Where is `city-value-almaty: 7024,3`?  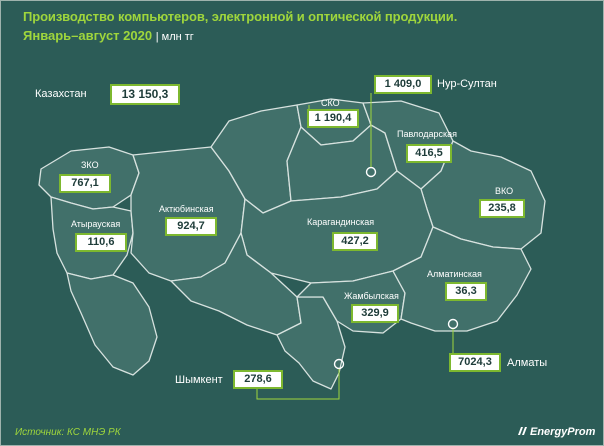 city-value-almaty: 7024,3 is located at coordinates (475, 362).